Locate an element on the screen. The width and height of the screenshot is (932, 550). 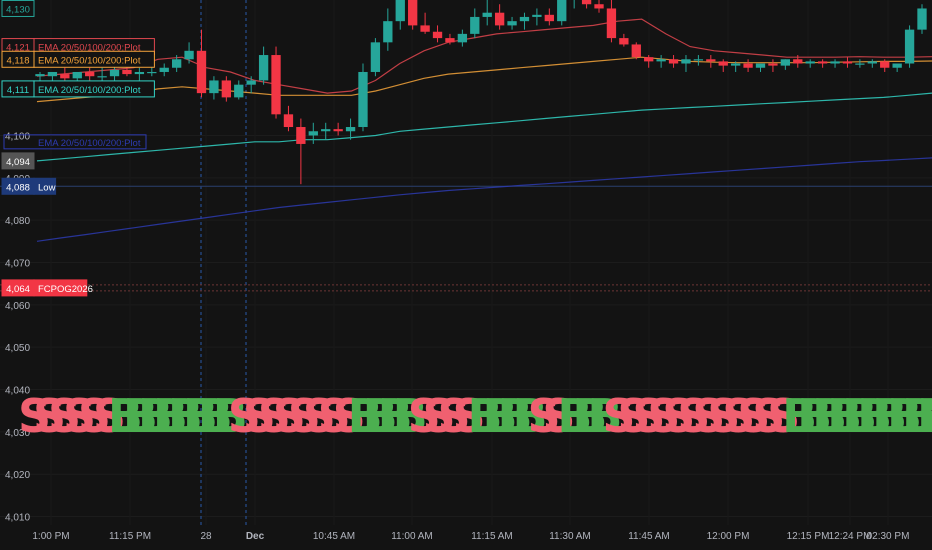
price-tag-label-box is located at coordinates (94, 59).